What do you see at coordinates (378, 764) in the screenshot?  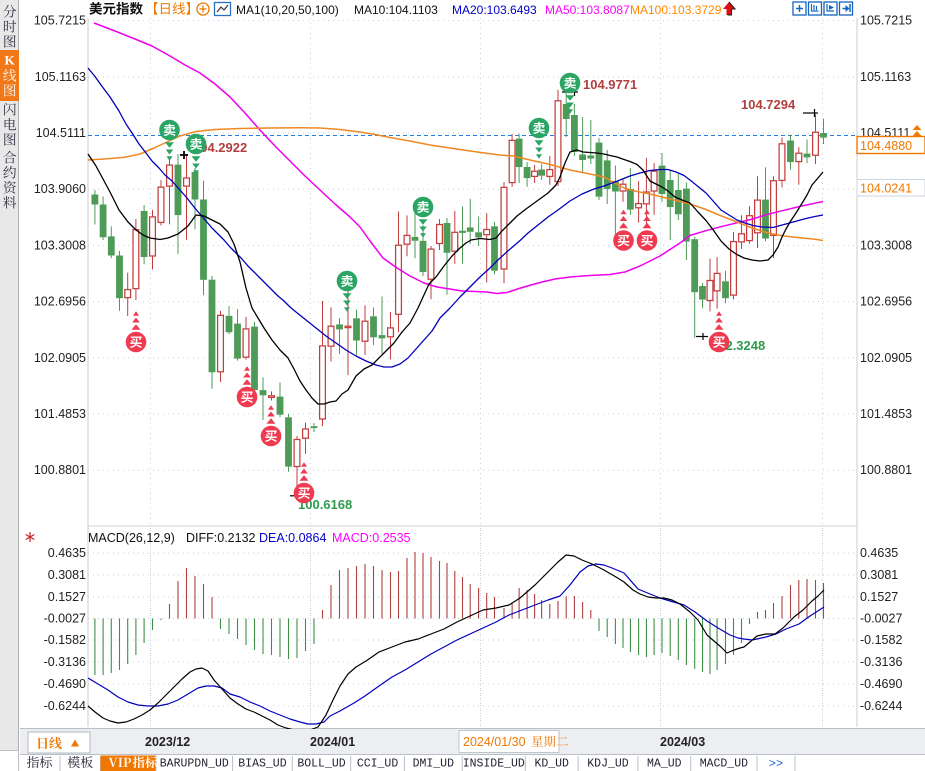 I see `svg-text: CCI_UD` at bounding box center [378, 764].